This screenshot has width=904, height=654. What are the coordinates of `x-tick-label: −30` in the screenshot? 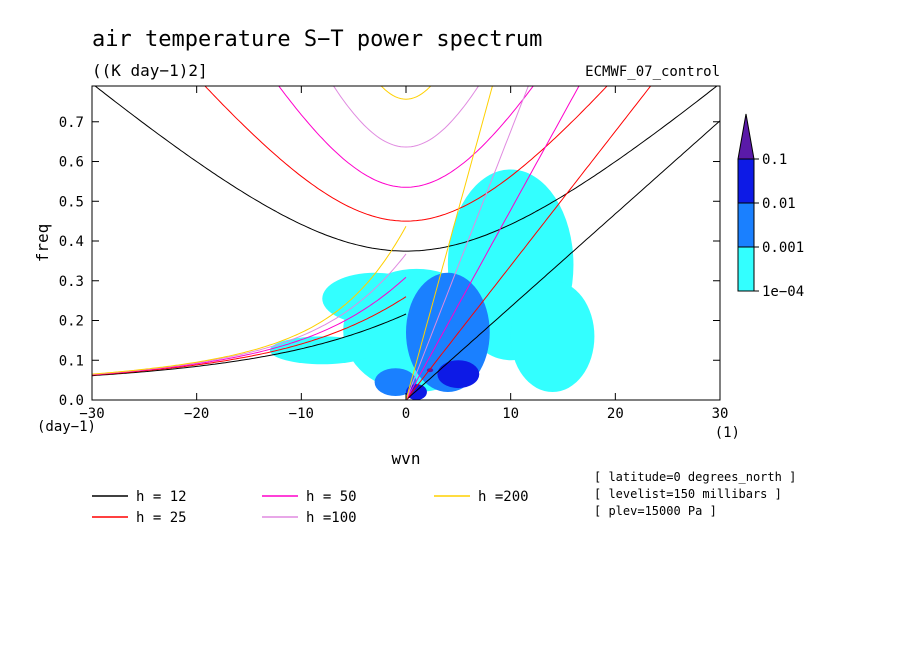 It's located at (91, 414).